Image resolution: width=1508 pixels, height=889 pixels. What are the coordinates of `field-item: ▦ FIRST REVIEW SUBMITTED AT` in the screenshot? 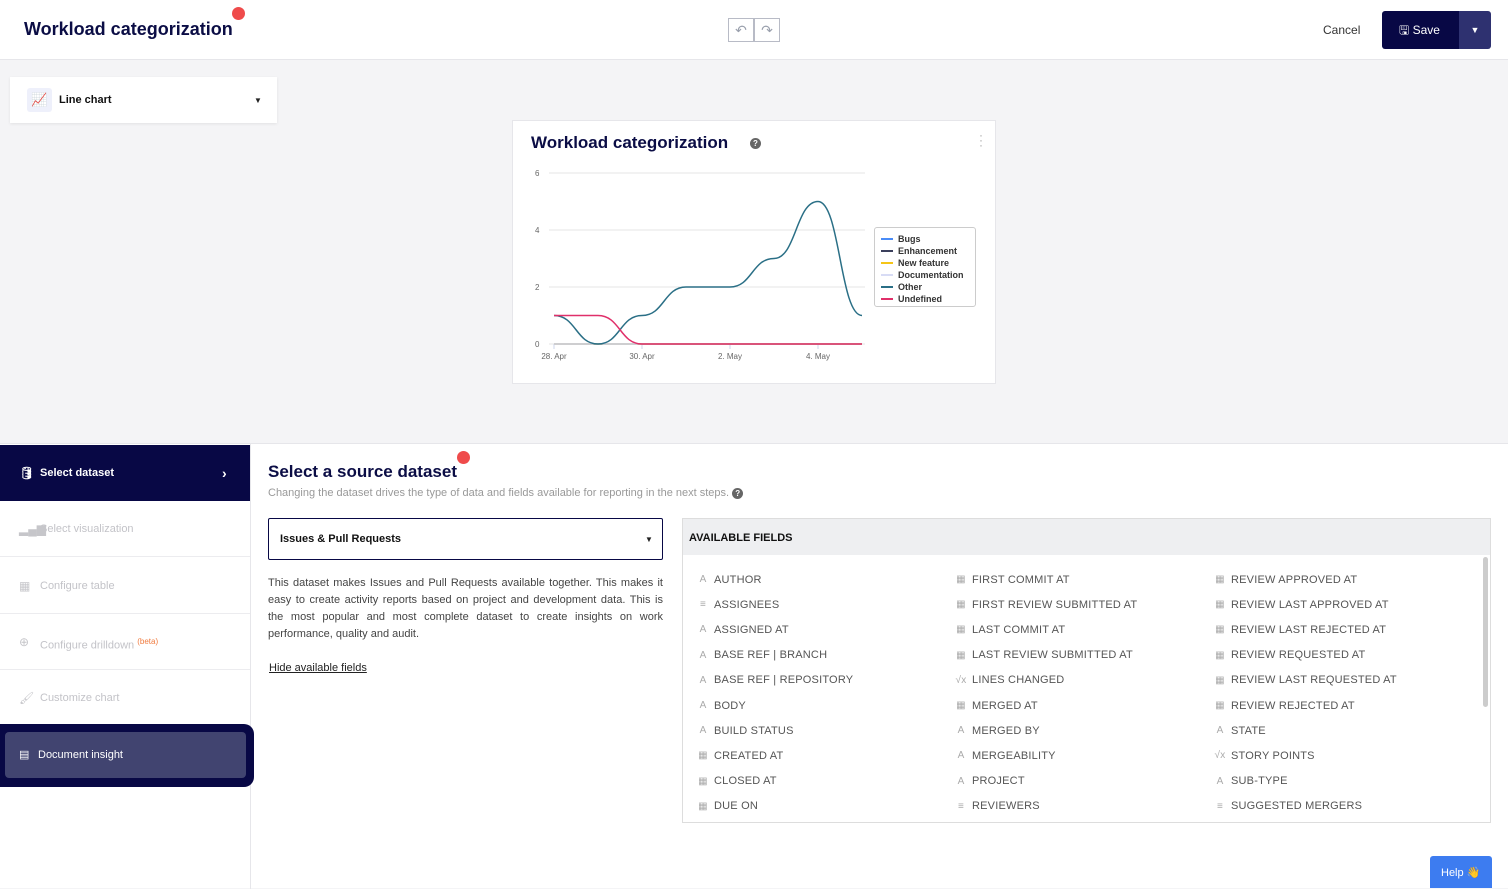 It's located at (1044, 604).